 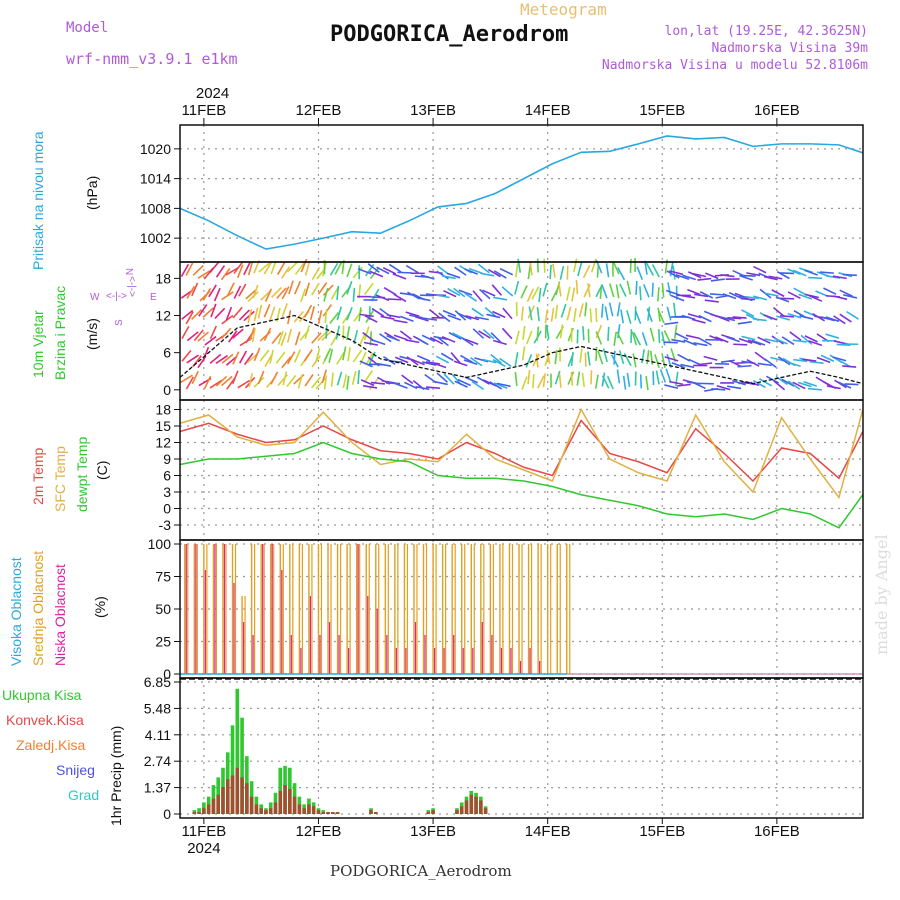 I want to click on day-label-bottom: 14FEB, so click(x=548, y=831).